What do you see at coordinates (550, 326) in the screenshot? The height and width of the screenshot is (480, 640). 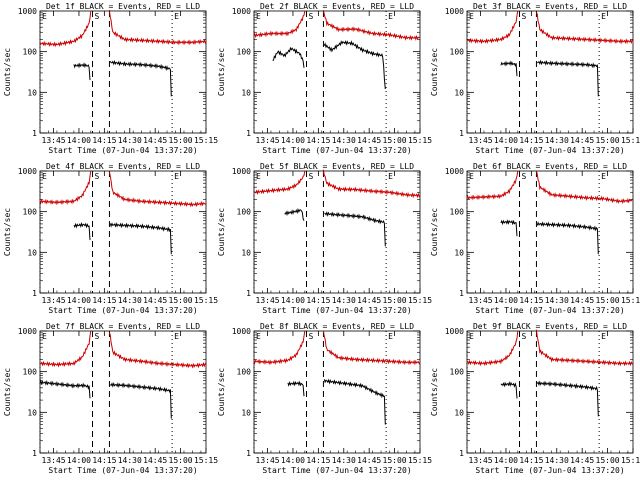 I see `panel-title: Det 9f BLACK = Events, RED = LLD` at bounding box center [550, 326].